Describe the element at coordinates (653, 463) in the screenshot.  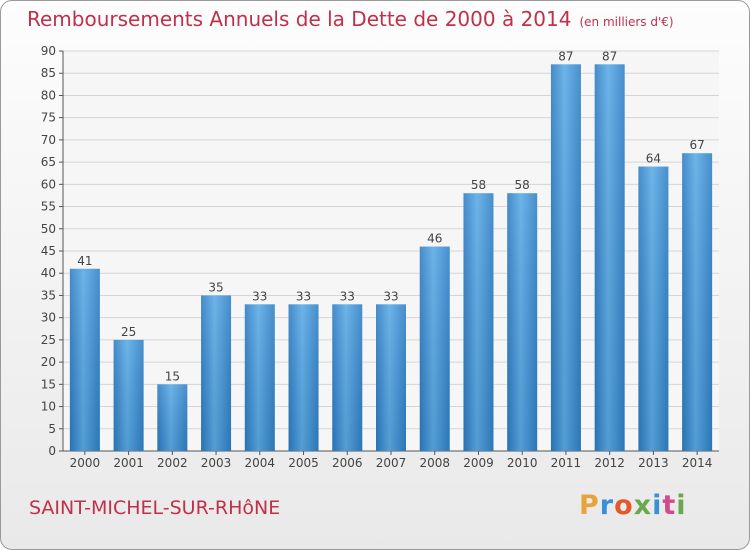
I see `x-tick-label: 2013` at that location.